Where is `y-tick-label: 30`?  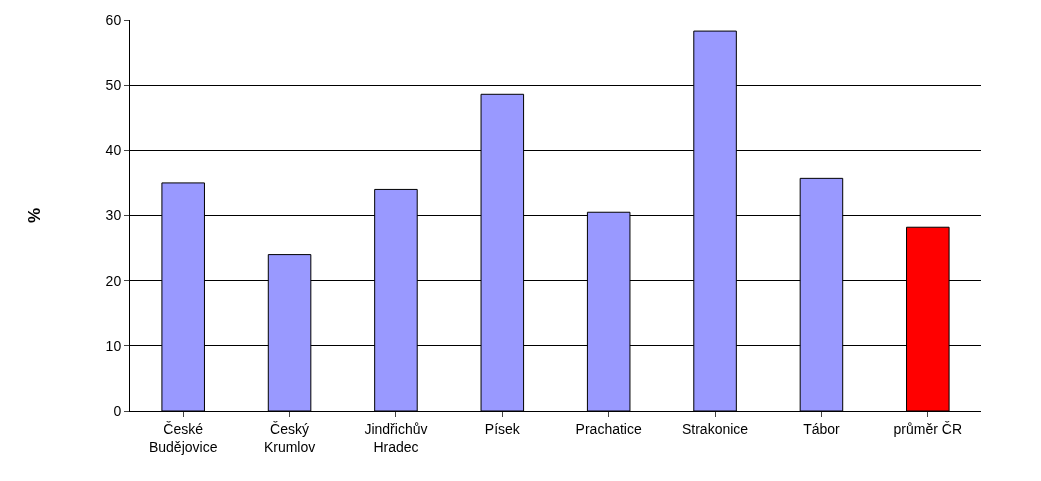
y-tick-label: 30 is located at coordinates (113, 215).